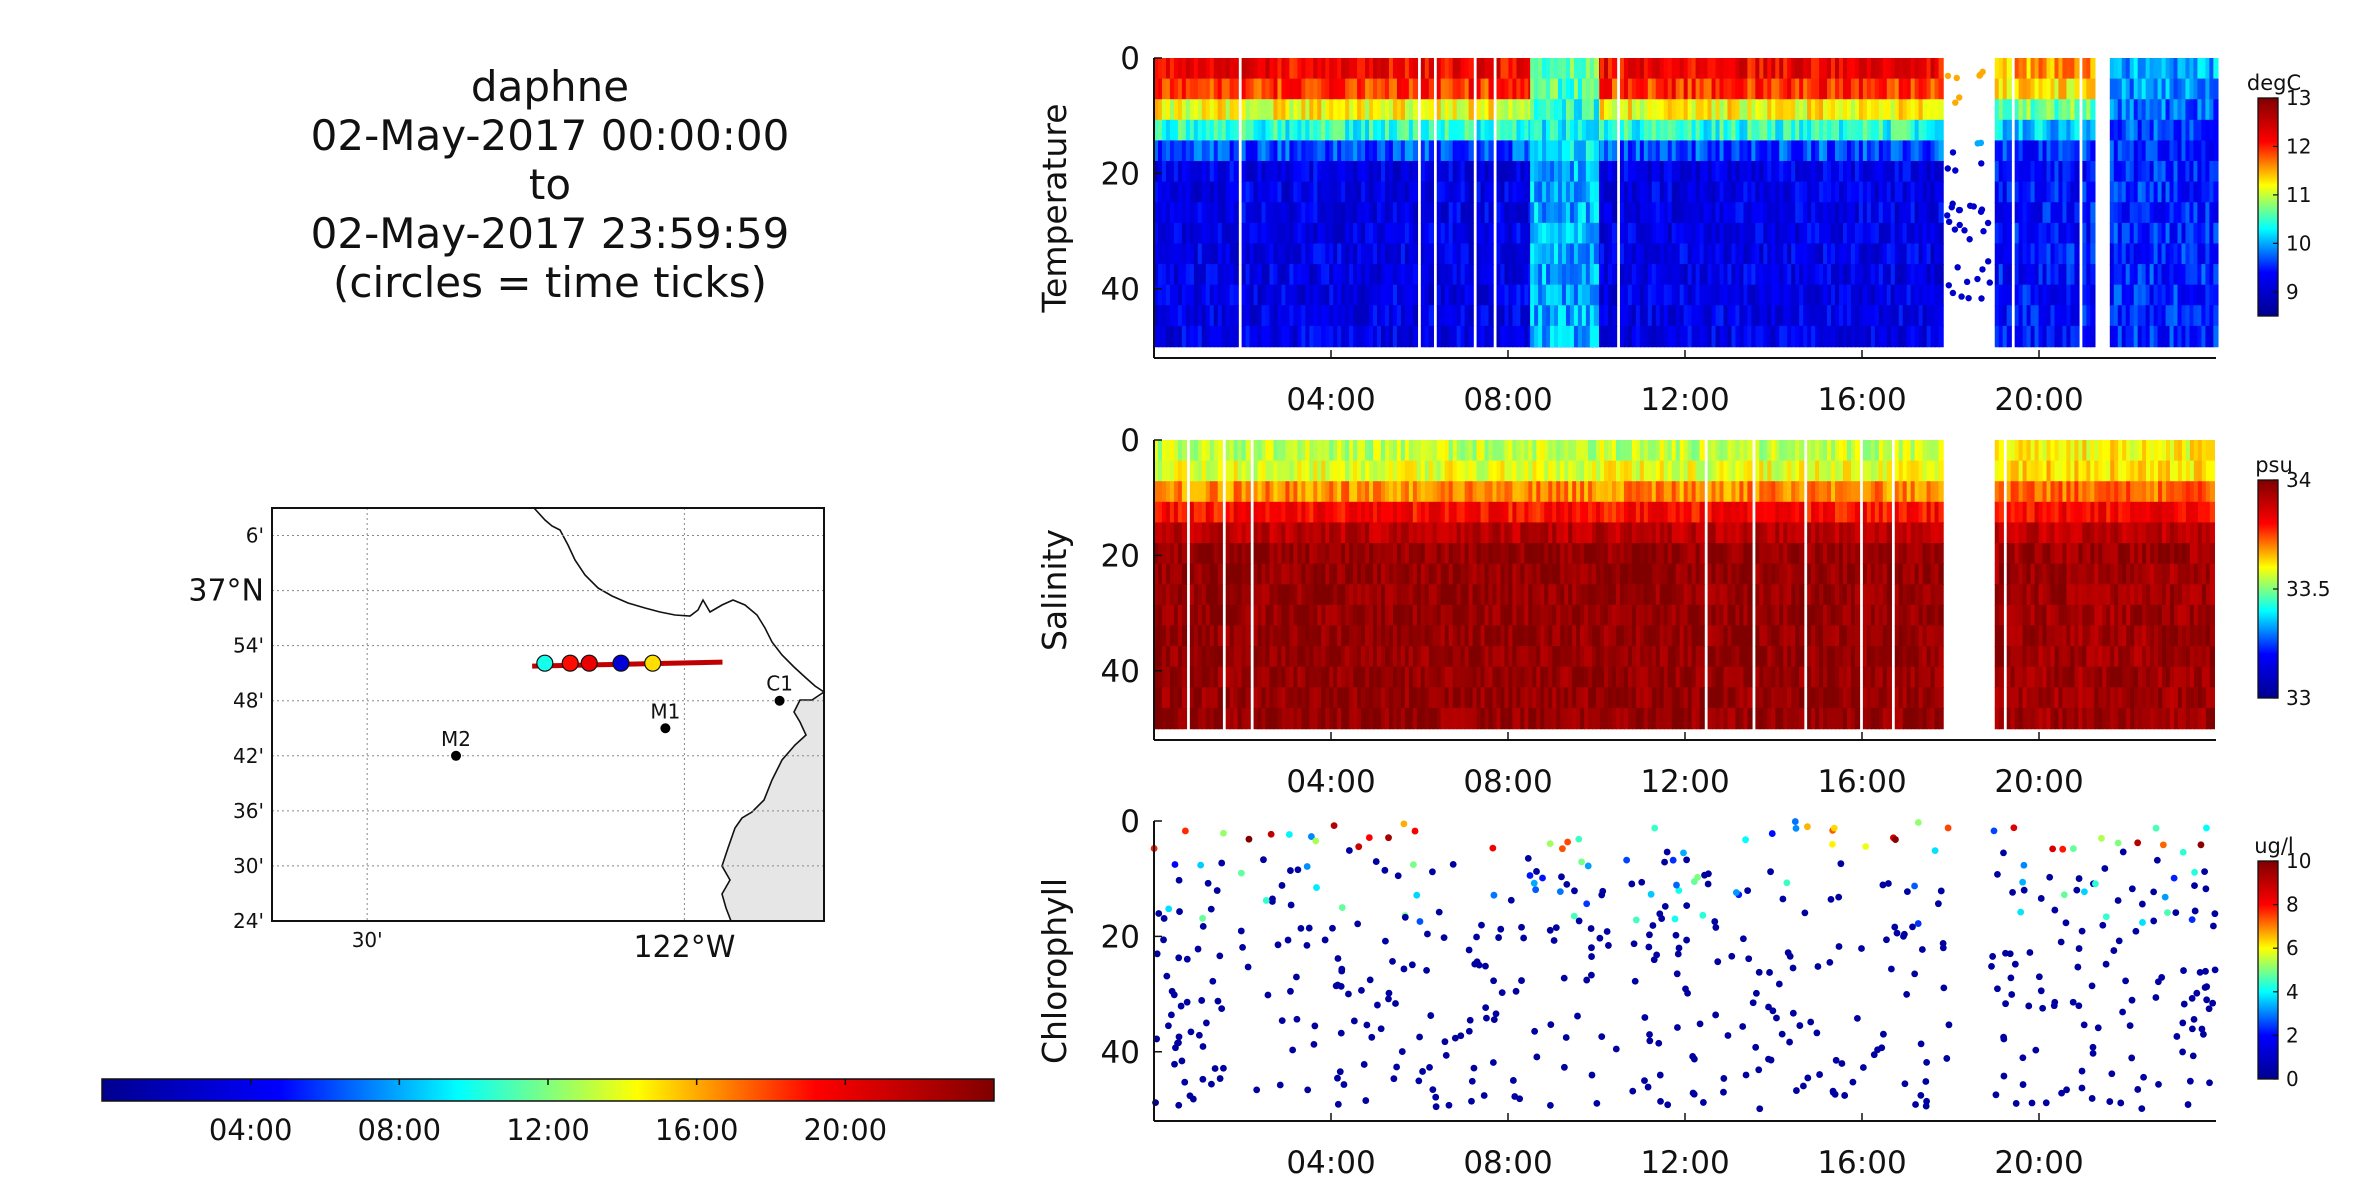 This screenshot has height=1181, width=2362. Describe the element at coordinates (2298, 146) in the screenshot. I see `colorbar-tick-label: 12` at that location.